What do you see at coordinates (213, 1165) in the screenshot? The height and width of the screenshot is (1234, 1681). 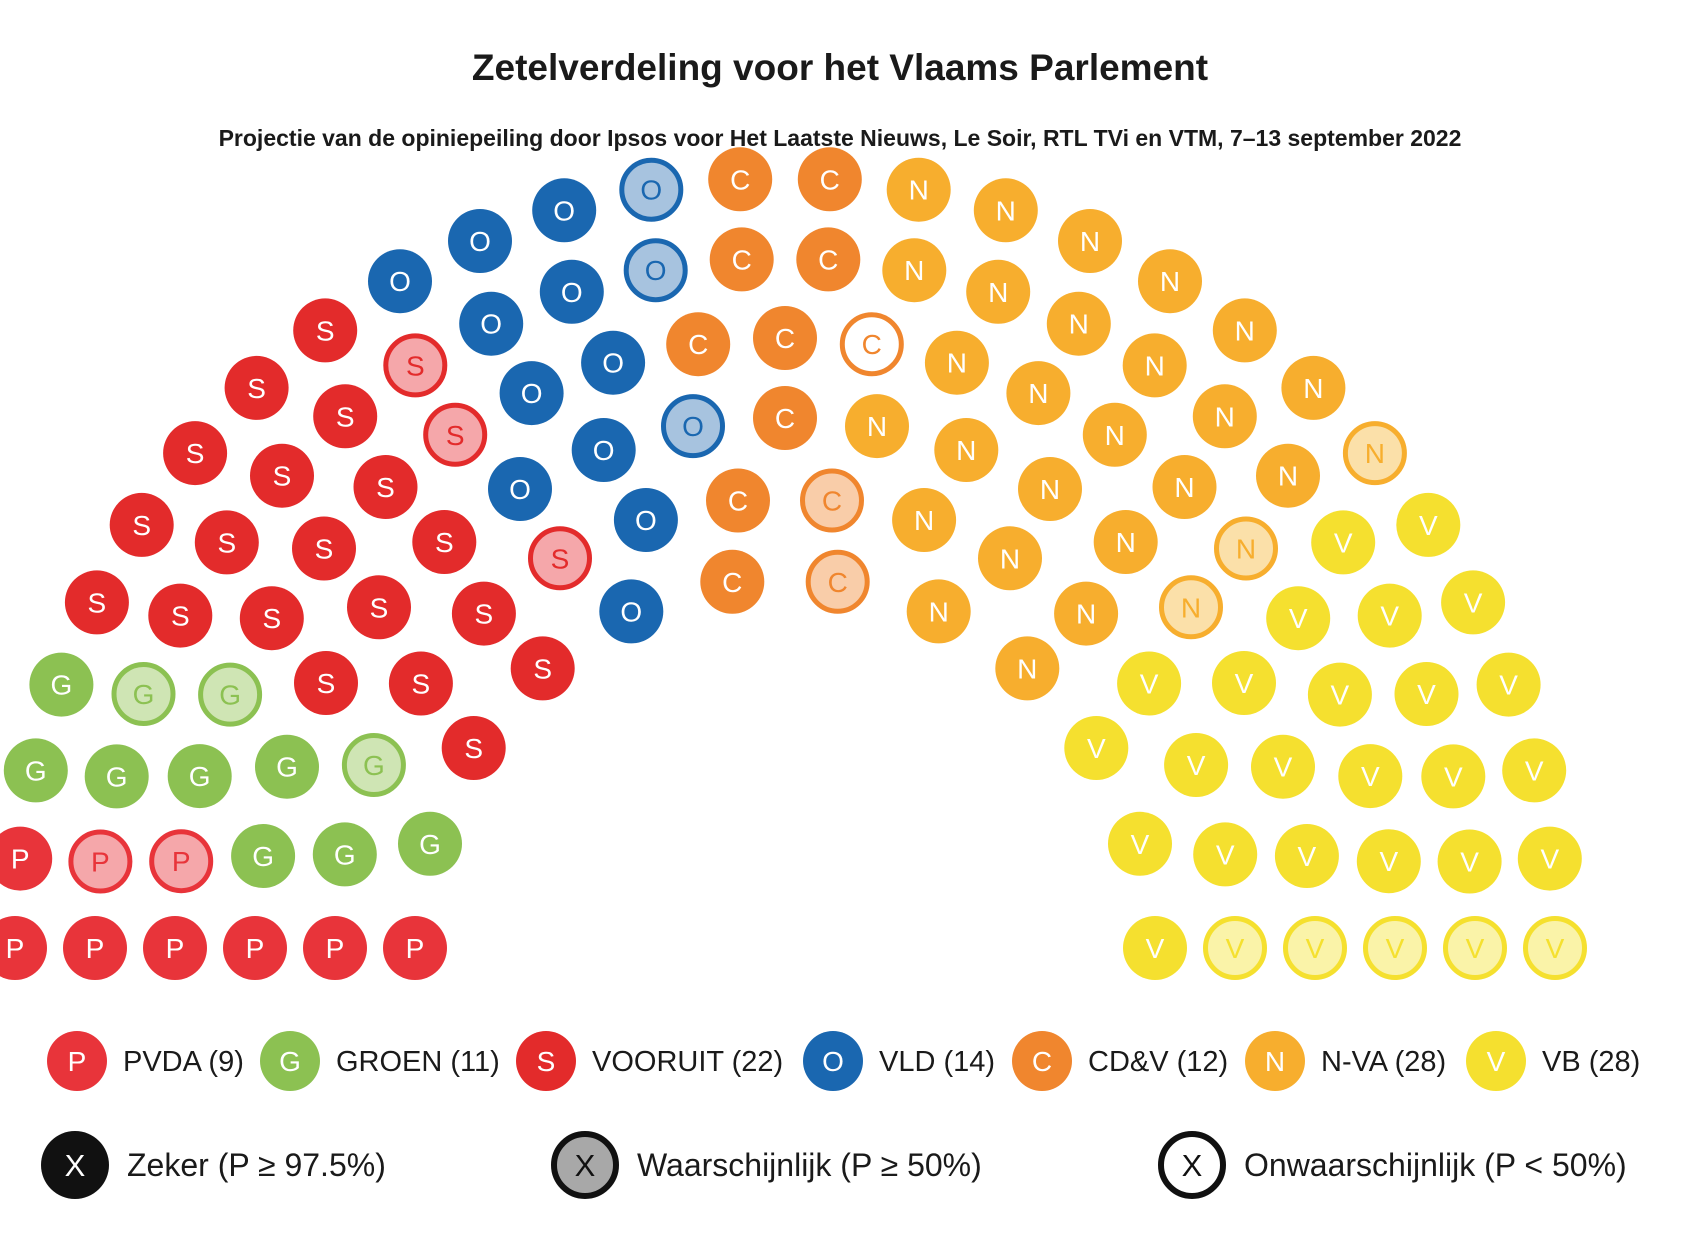 I see `certainty-legend-zeker: X Zeker (P ≥ 97.5%)` at bounding box center [213, 1165].